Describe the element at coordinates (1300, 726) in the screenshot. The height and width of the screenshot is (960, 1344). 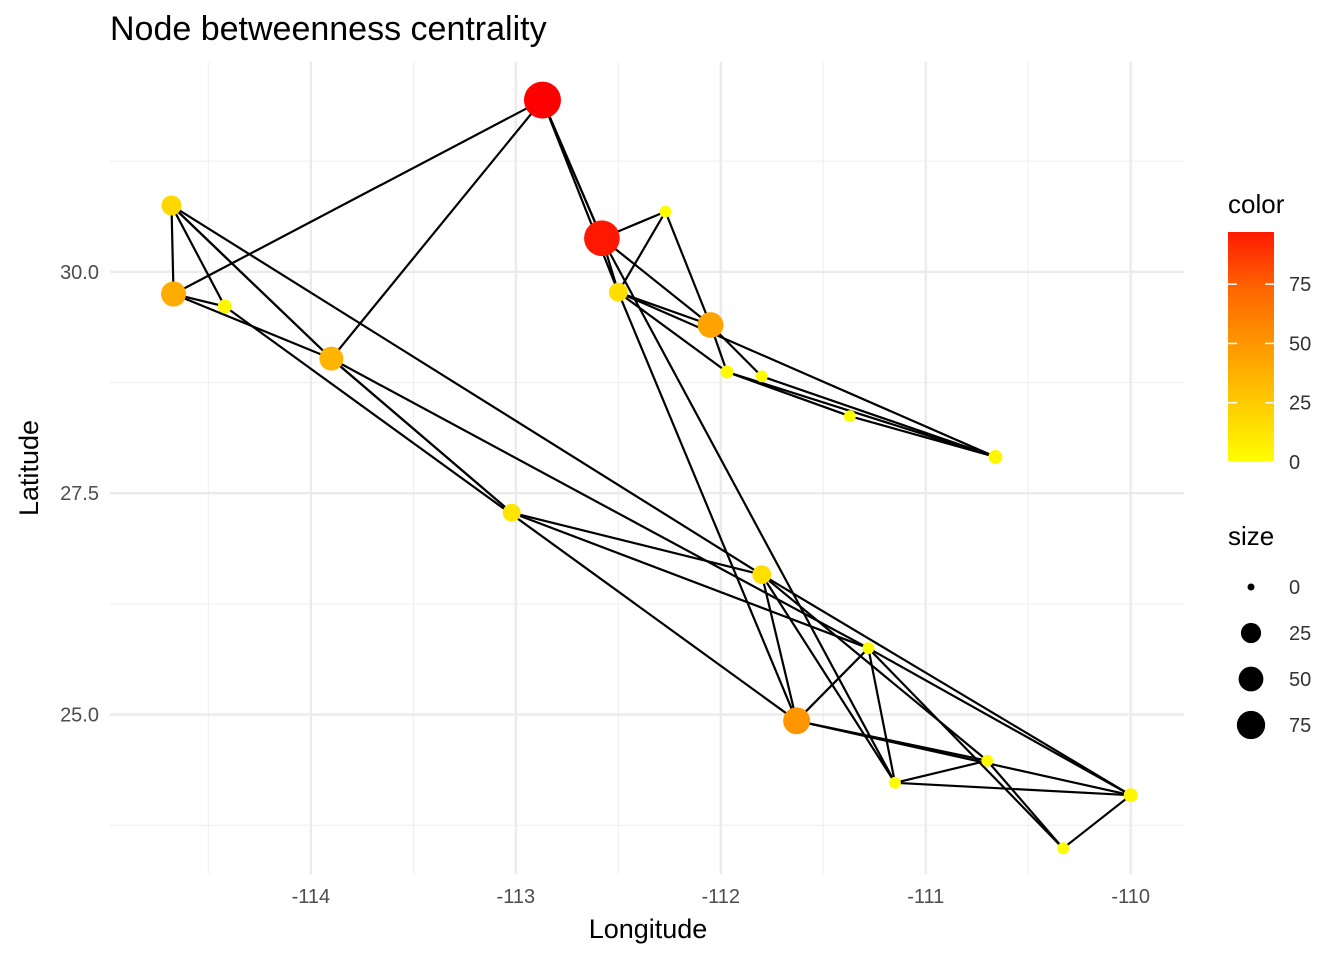
I see `size-legend-label: 75` at that location.